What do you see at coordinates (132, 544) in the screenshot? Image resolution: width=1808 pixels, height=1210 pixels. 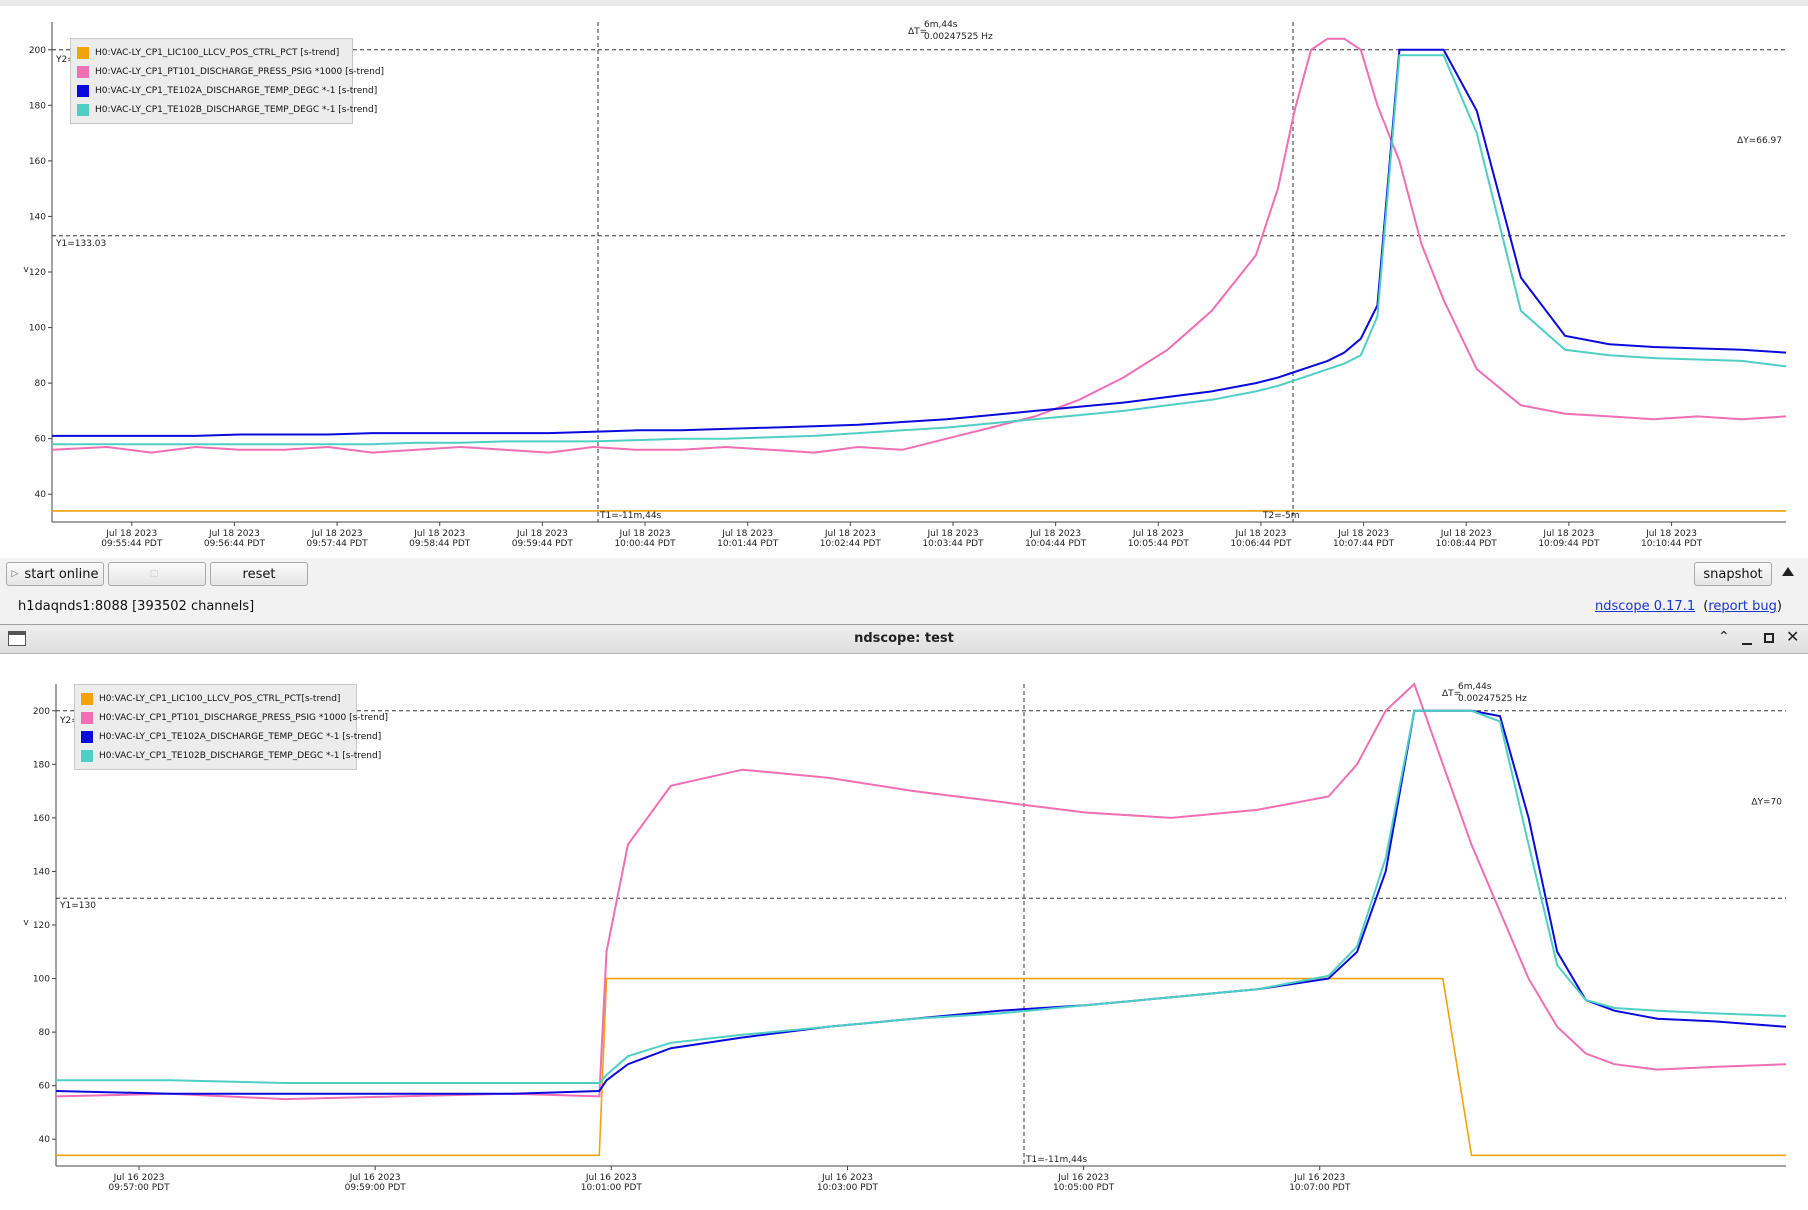 I see `chart-1-xtick-time: 09:55:44 PDT` at bounding box center [132, 544].